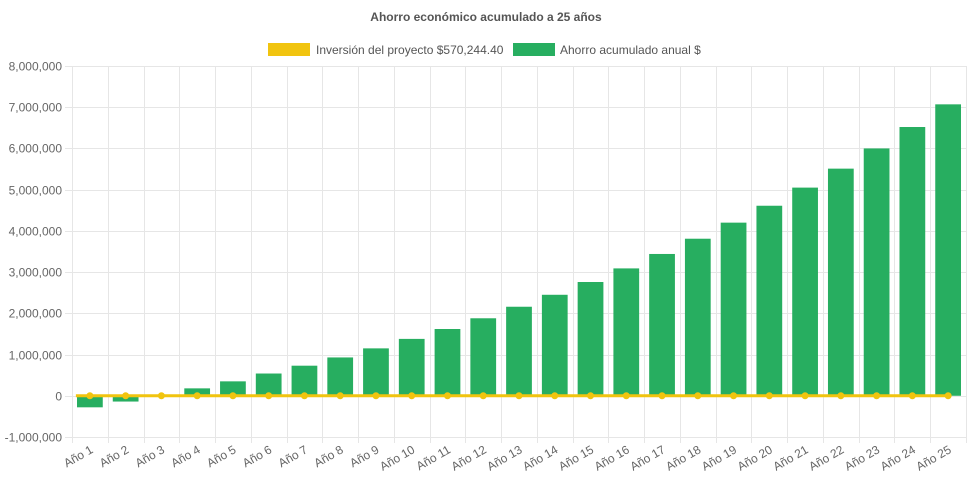  Describe the element at coordinates (150, 456) in the screenshot. I see `x-tick-label: Año 3` at that location.